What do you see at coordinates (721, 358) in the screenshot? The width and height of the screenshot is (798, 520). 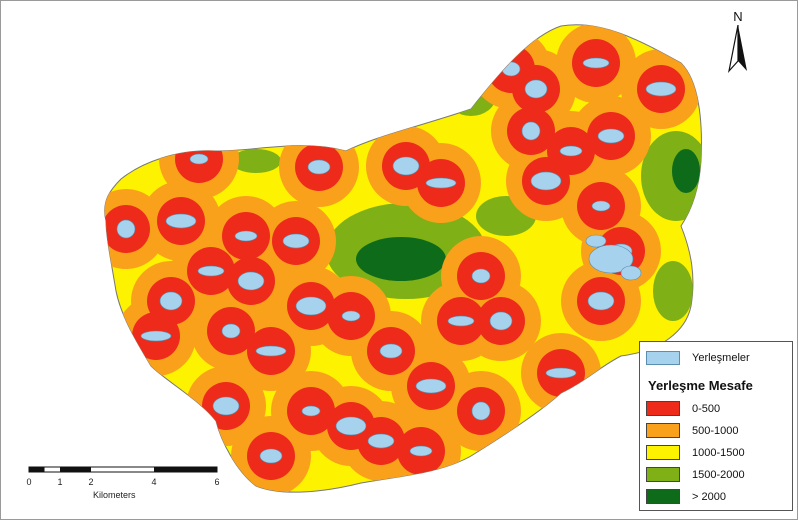 I see `legend-settlement-label: Yerleşmeler` at bounding box center [721, 358].